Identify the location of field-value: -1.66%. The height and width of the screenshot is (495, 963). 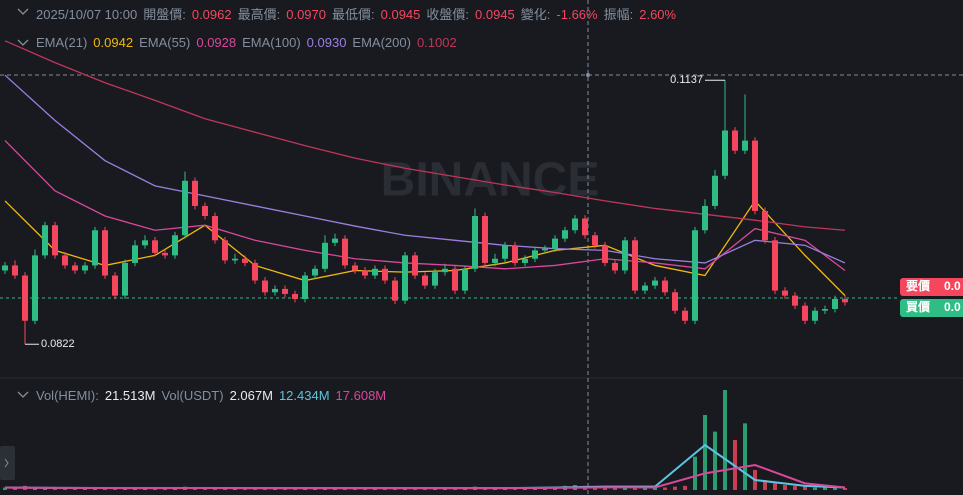
(577, 14).